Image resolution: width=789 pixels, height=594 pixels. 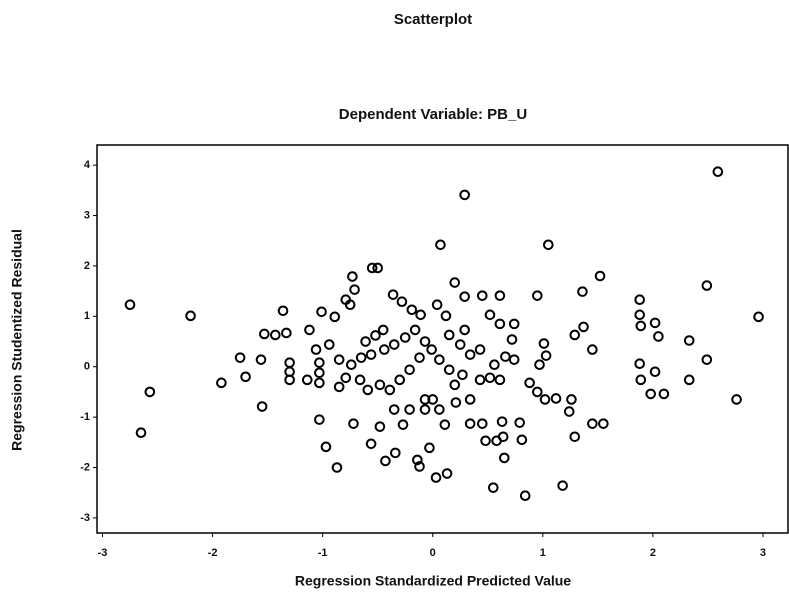 I want to click on x-tick-label: 0, so click(x=433, y=553).